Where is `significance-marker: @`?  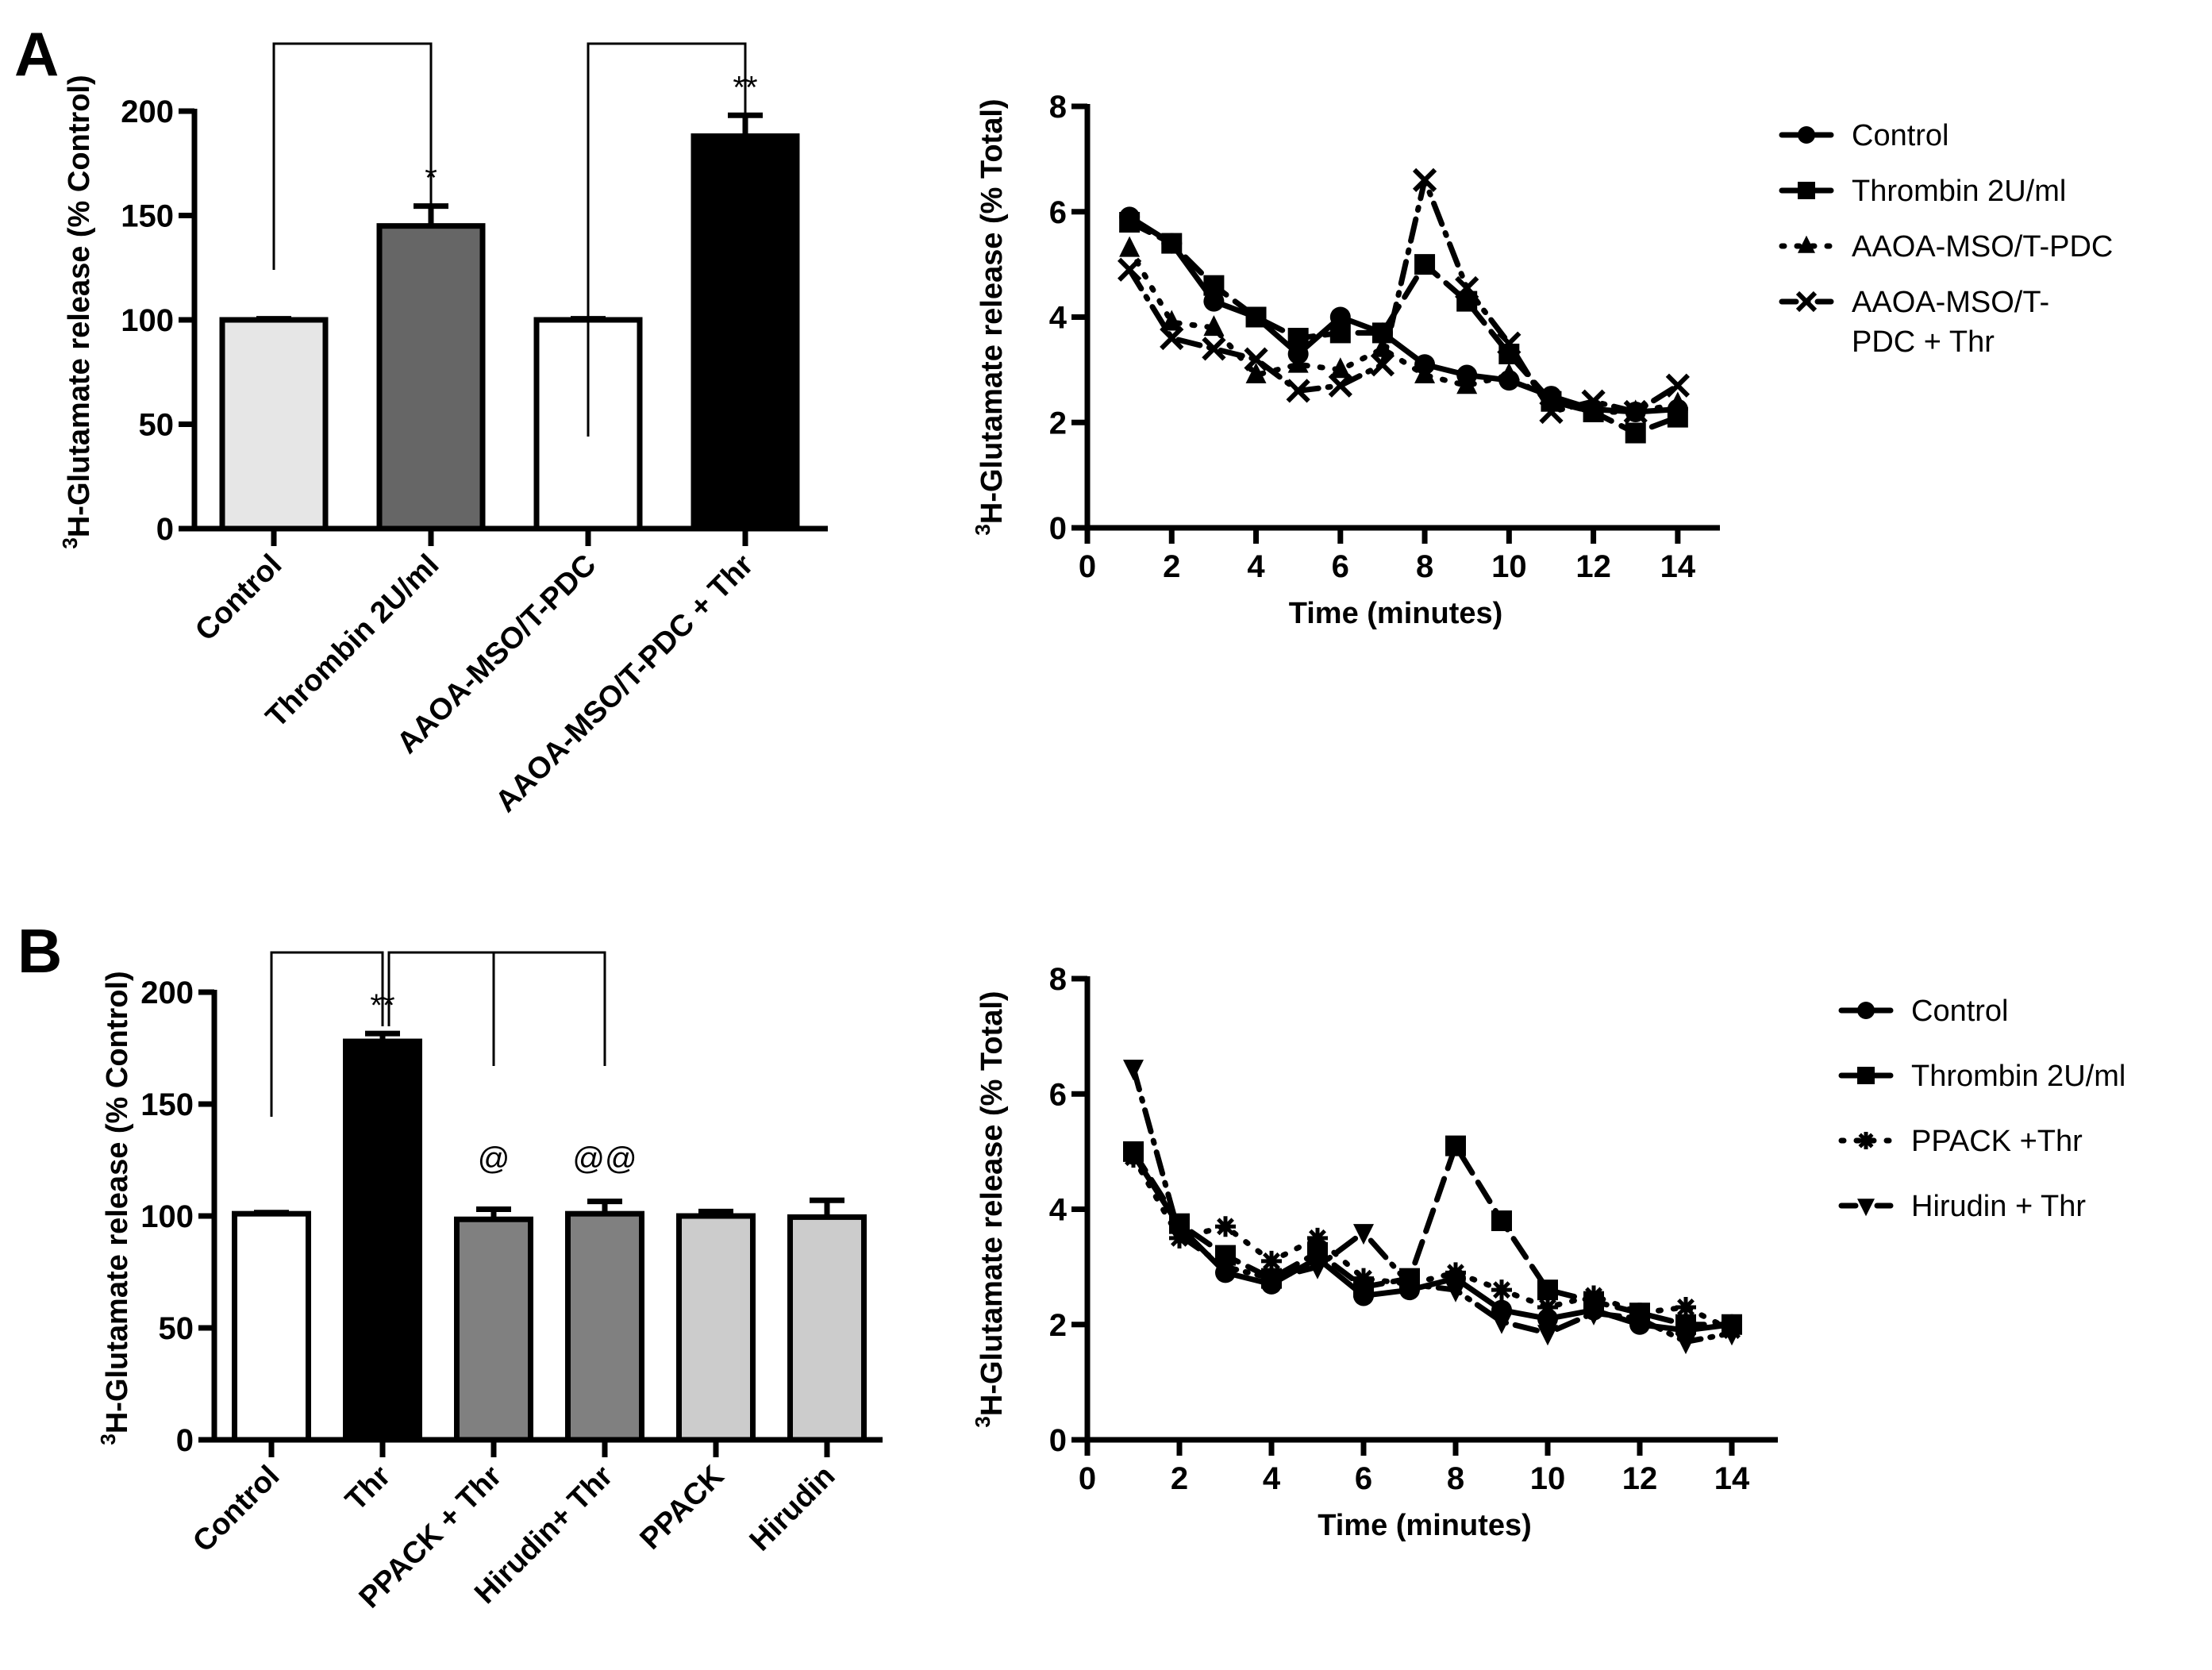
significance-marker: @ is located at coordinates (494, 1158).